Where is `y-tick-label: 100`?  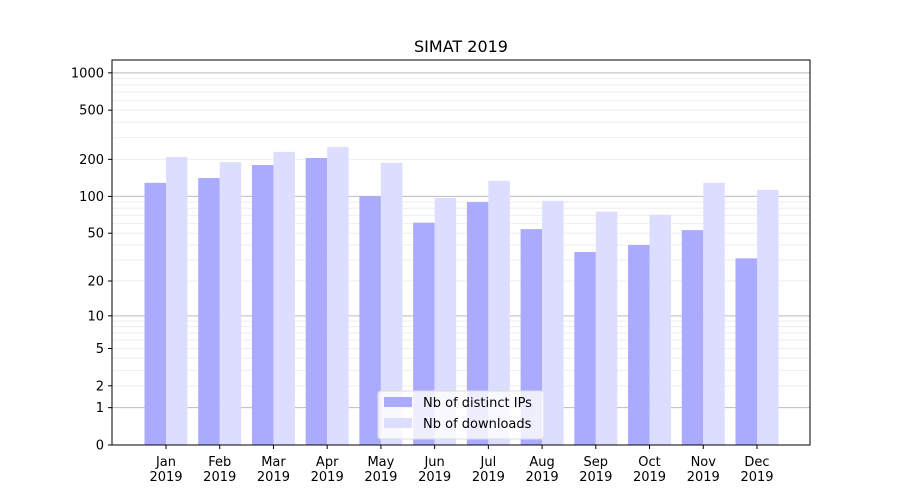
y-tick-label: 100 is located at coordinates (91, 197).